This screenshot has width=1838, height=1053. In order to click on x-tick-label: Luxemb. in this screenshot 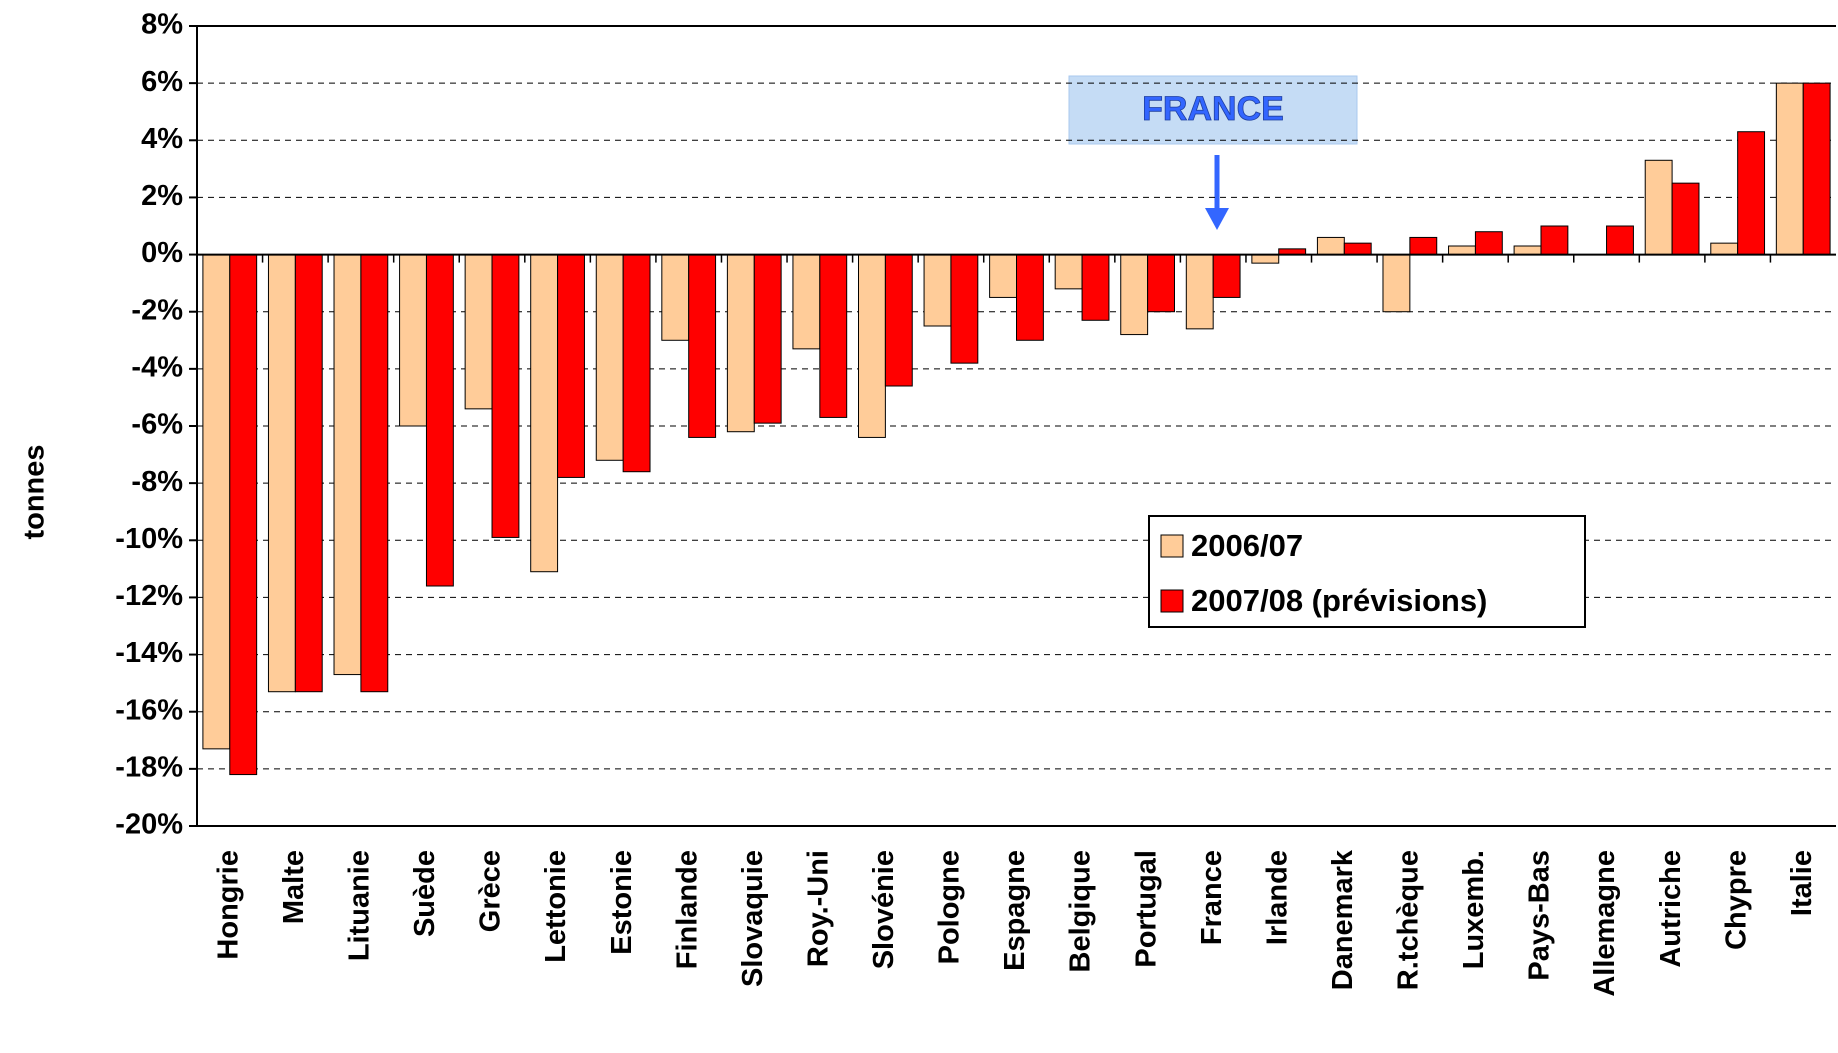, I will do `click(1474, 909)`.